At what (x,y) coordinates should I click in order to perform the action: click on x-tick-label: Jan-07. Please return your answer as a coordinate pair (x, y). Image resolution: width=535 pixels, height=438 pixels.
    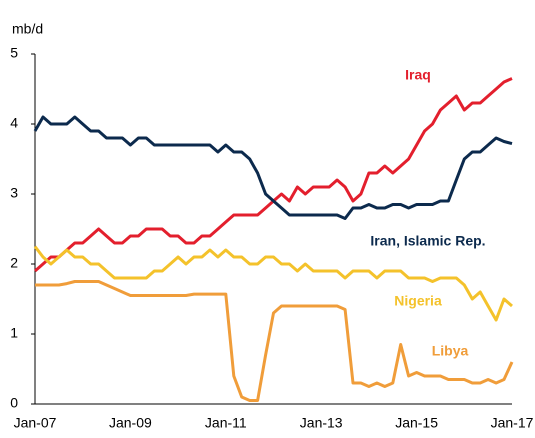
    Looking at the image, I should click on (35, 423).